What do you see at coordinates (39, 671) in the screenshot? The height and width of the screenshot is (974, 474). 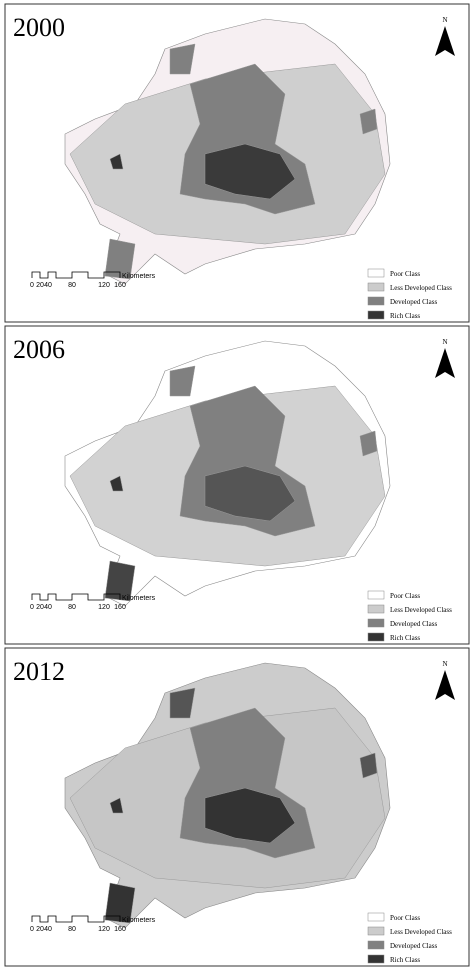 I see `panel-title: 2012` at bounding box center [39, 671].